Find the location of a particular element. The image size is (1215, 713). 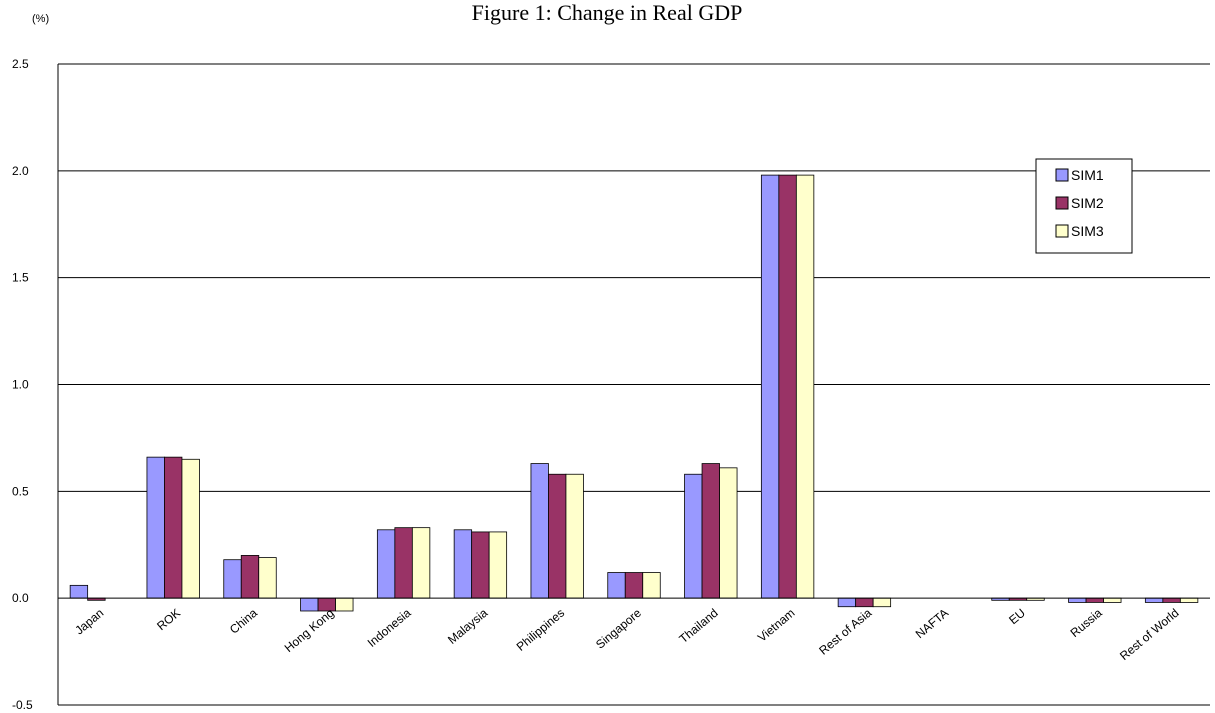

legend-label: SIM3 is located at coordinates (1087, 231).